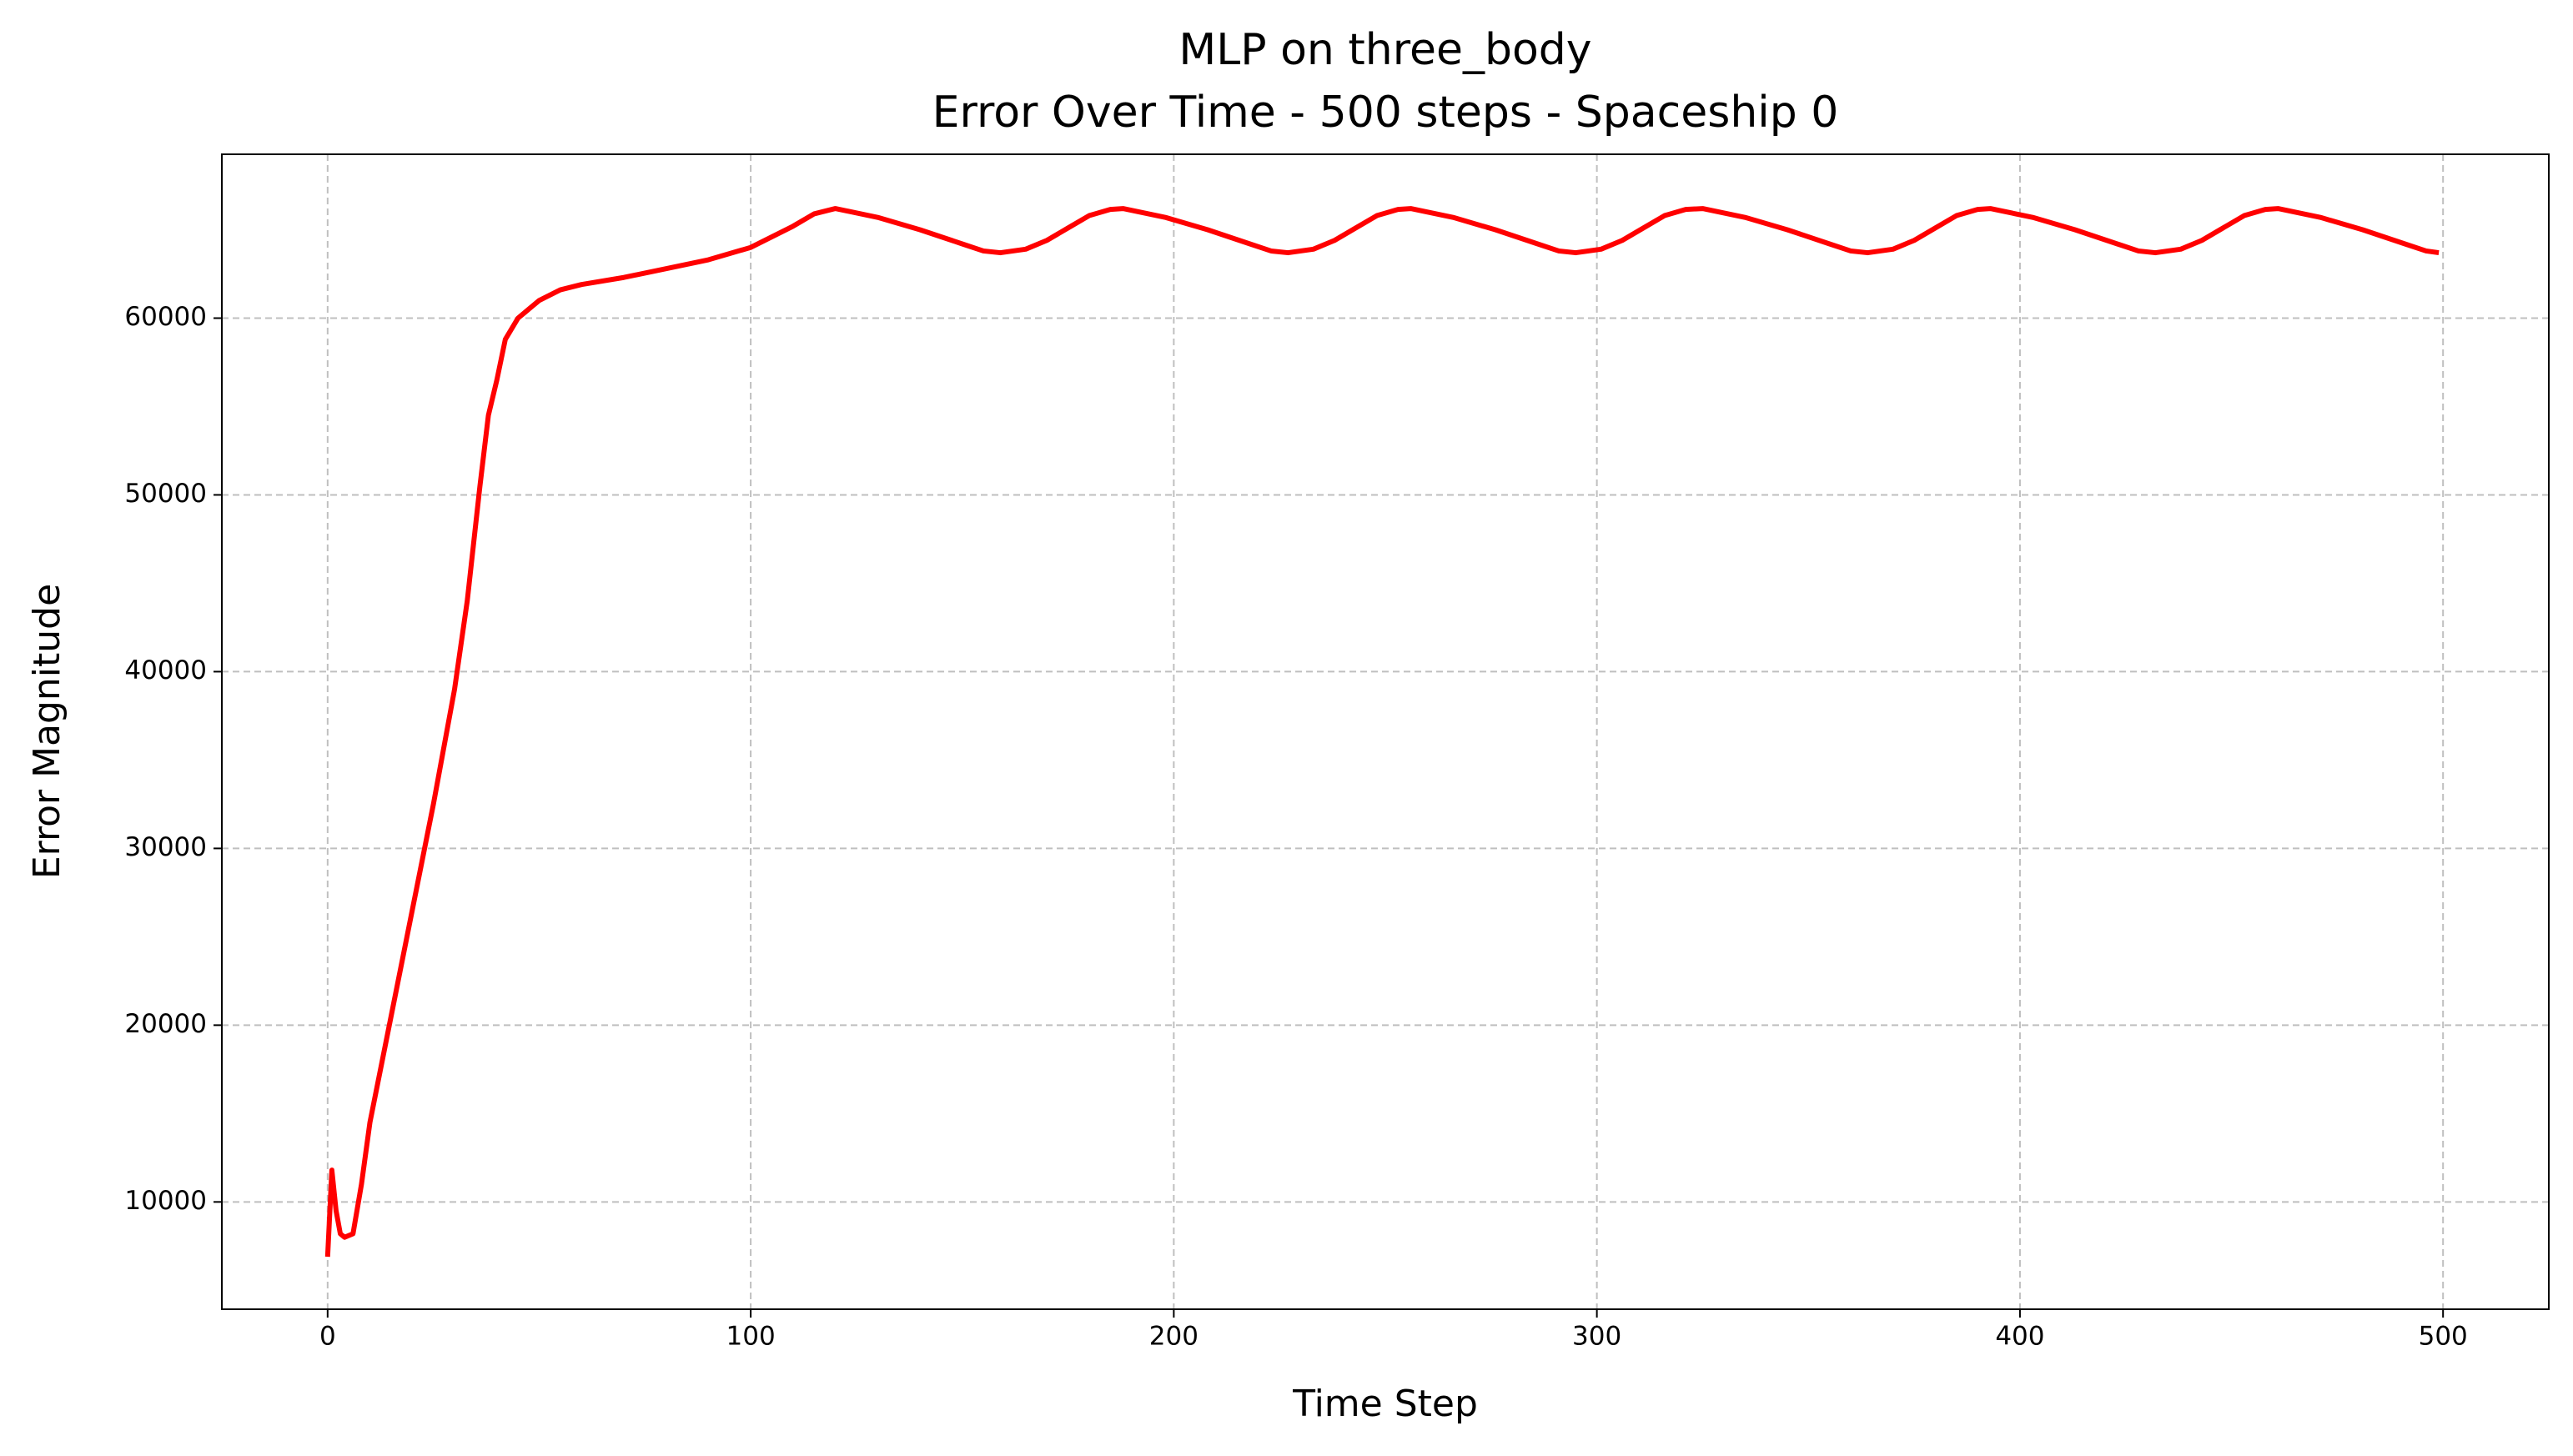 The image size is (2573, 1456). Describe the element at coordinates (2019, 1337) in the screenshot. I see `x-tick-label: 400` at that location.